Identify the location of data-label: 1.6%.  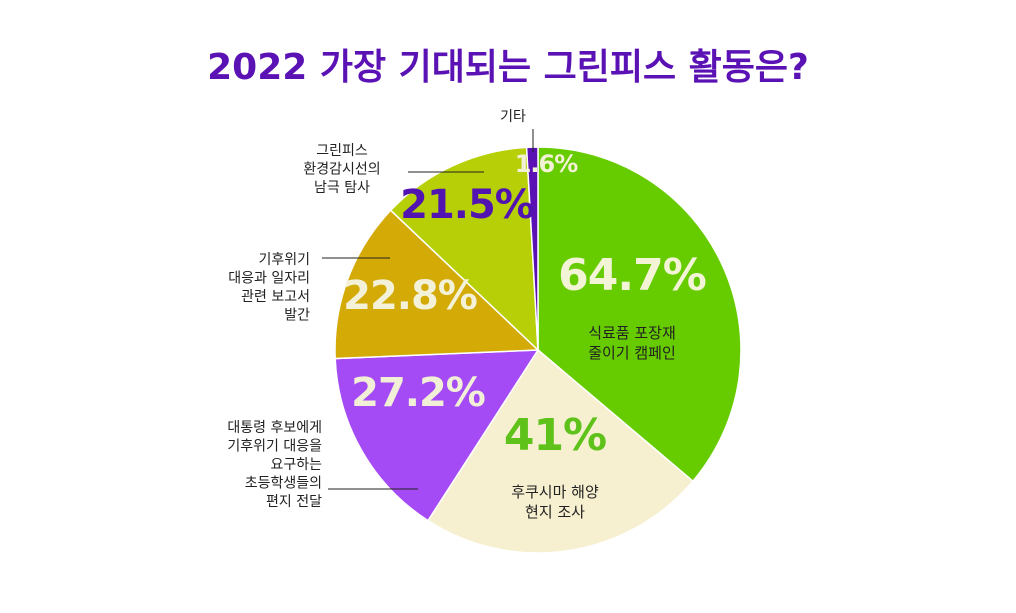
(547, 164).